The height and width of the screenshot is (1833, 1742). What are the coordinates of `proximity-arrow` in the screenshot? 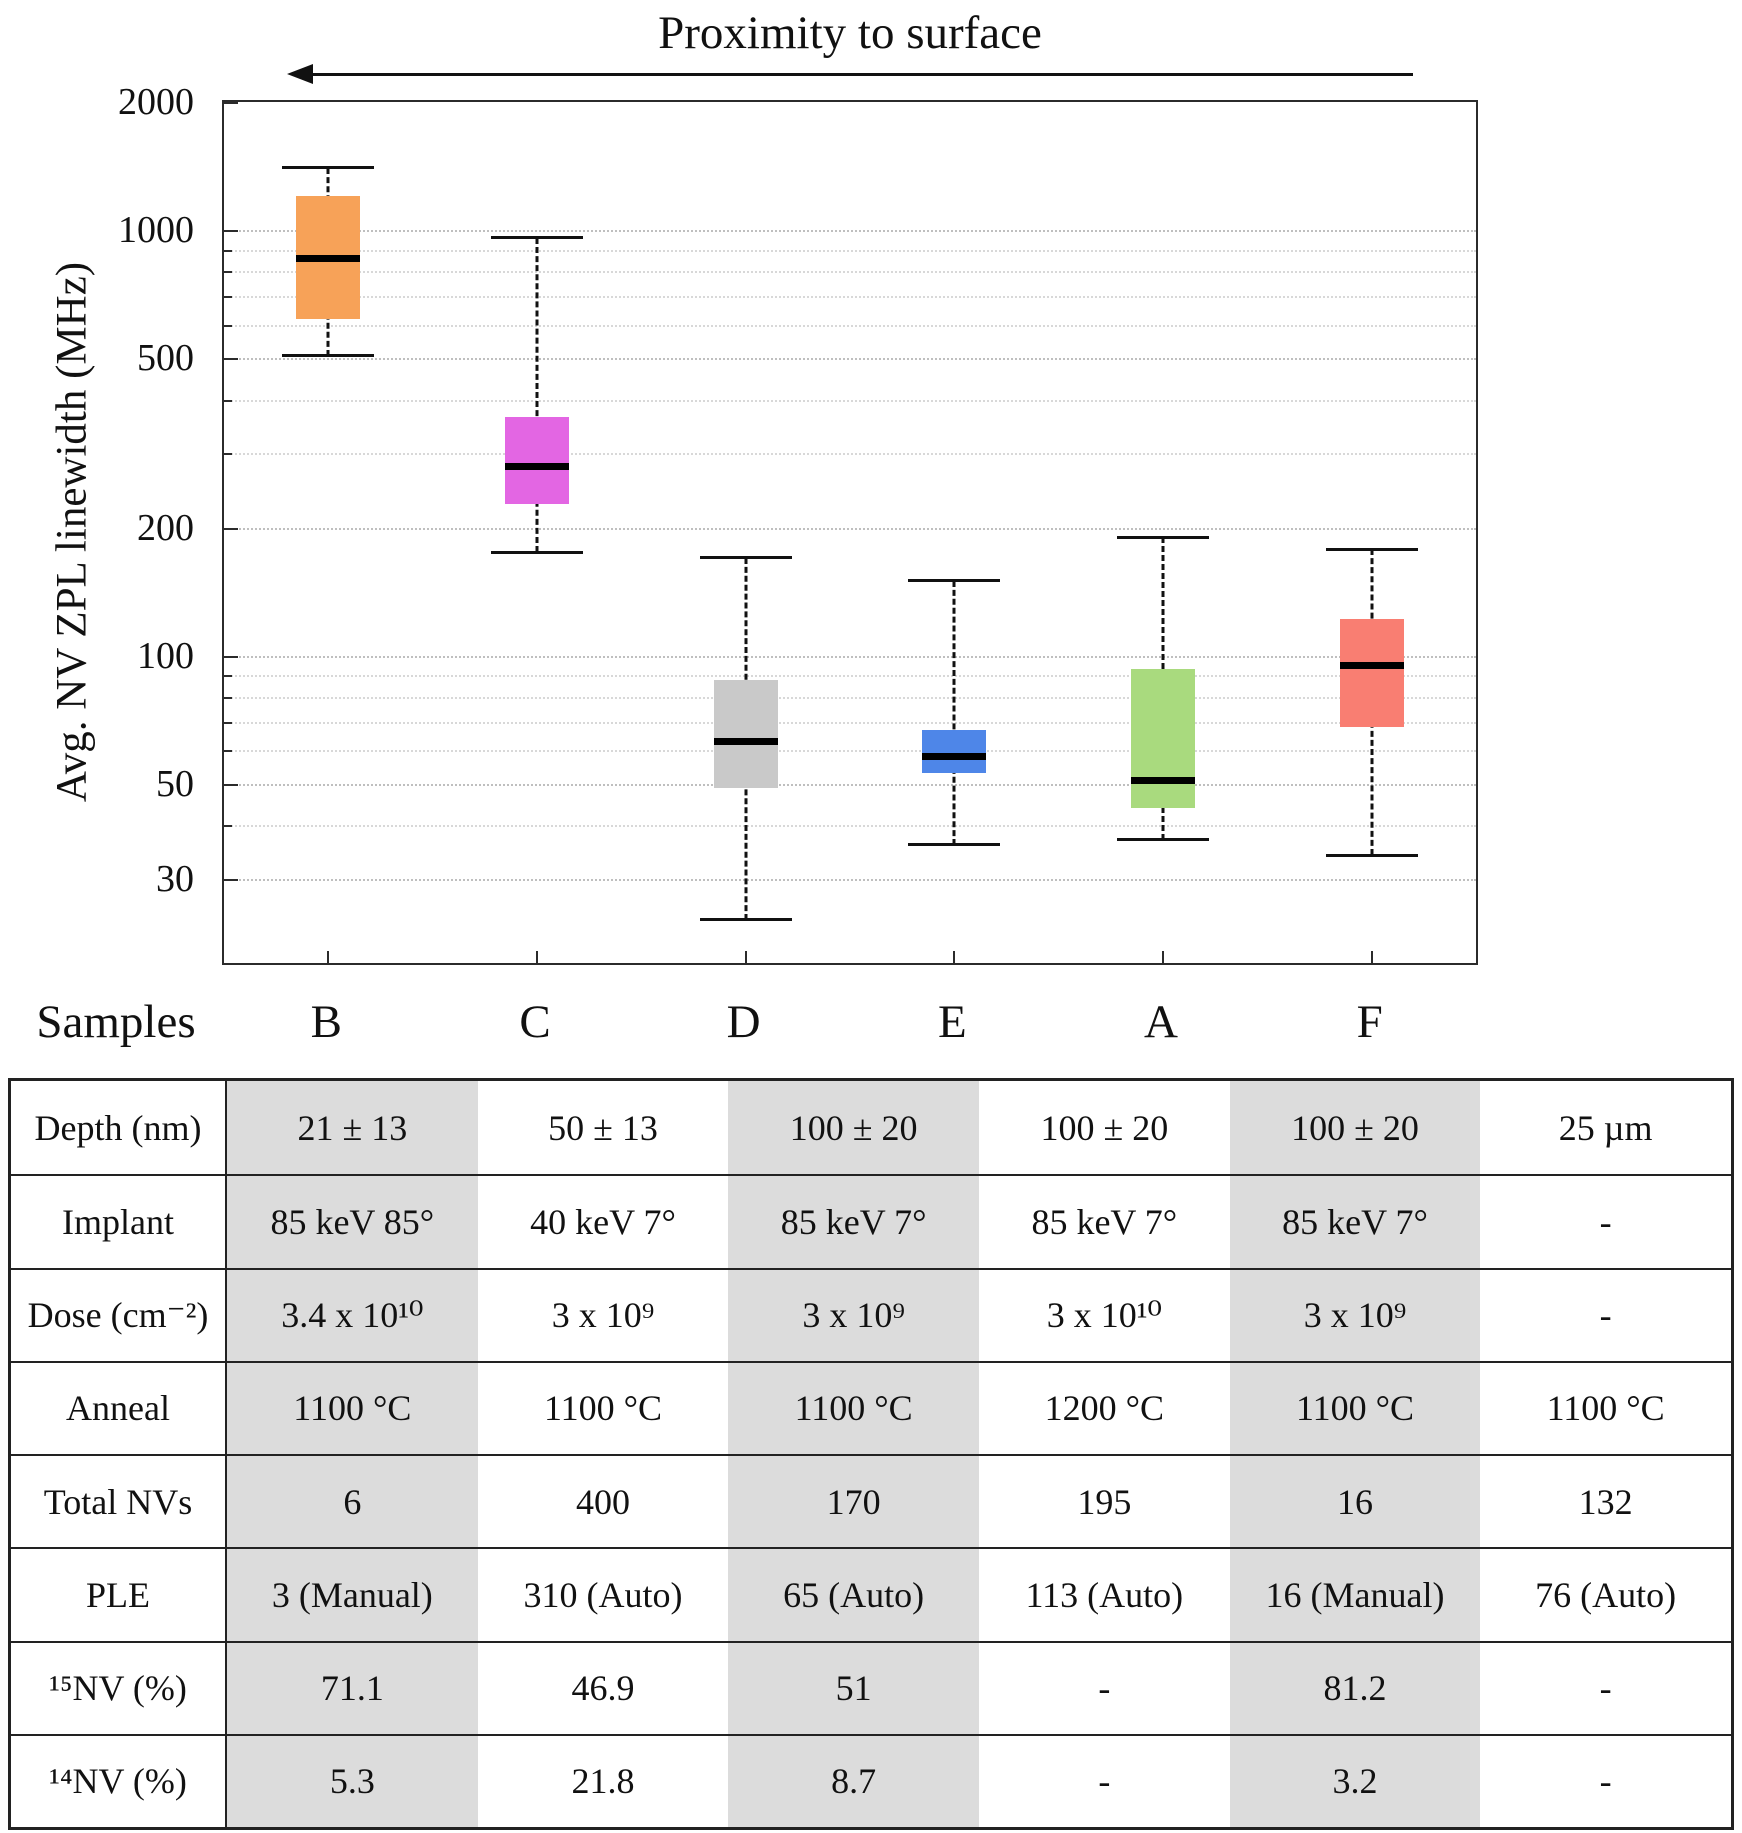 It's located at (850, 75).